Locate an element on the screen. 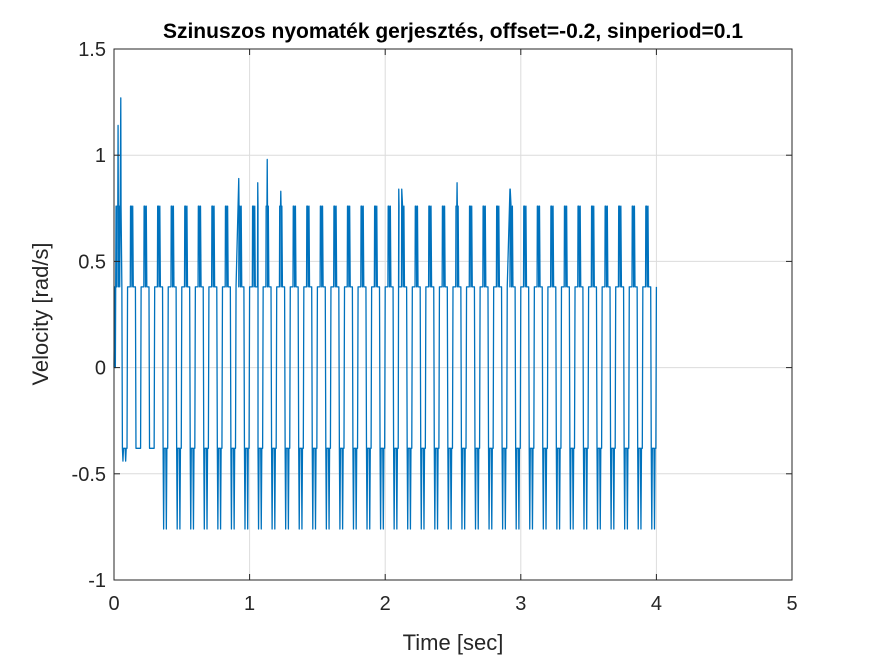 This screenshot has width=875, height=656. x-tick-label-5: 5 is located at coordinates (791, 604).